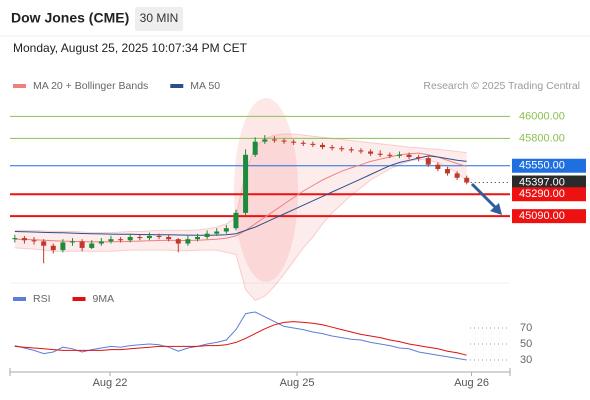 The image size is (590, 400). I want to click on timeframe-label: 30 MIN, so click(159, 18).